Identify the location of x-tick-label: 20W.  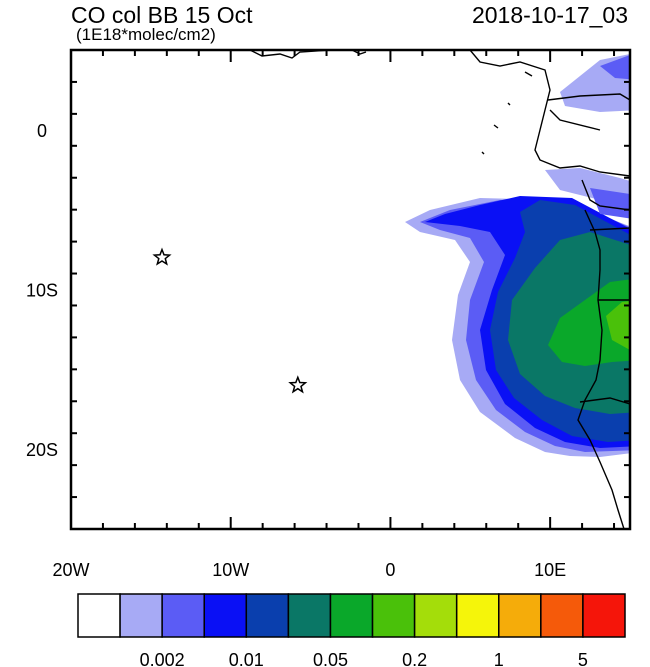
(70, 570).